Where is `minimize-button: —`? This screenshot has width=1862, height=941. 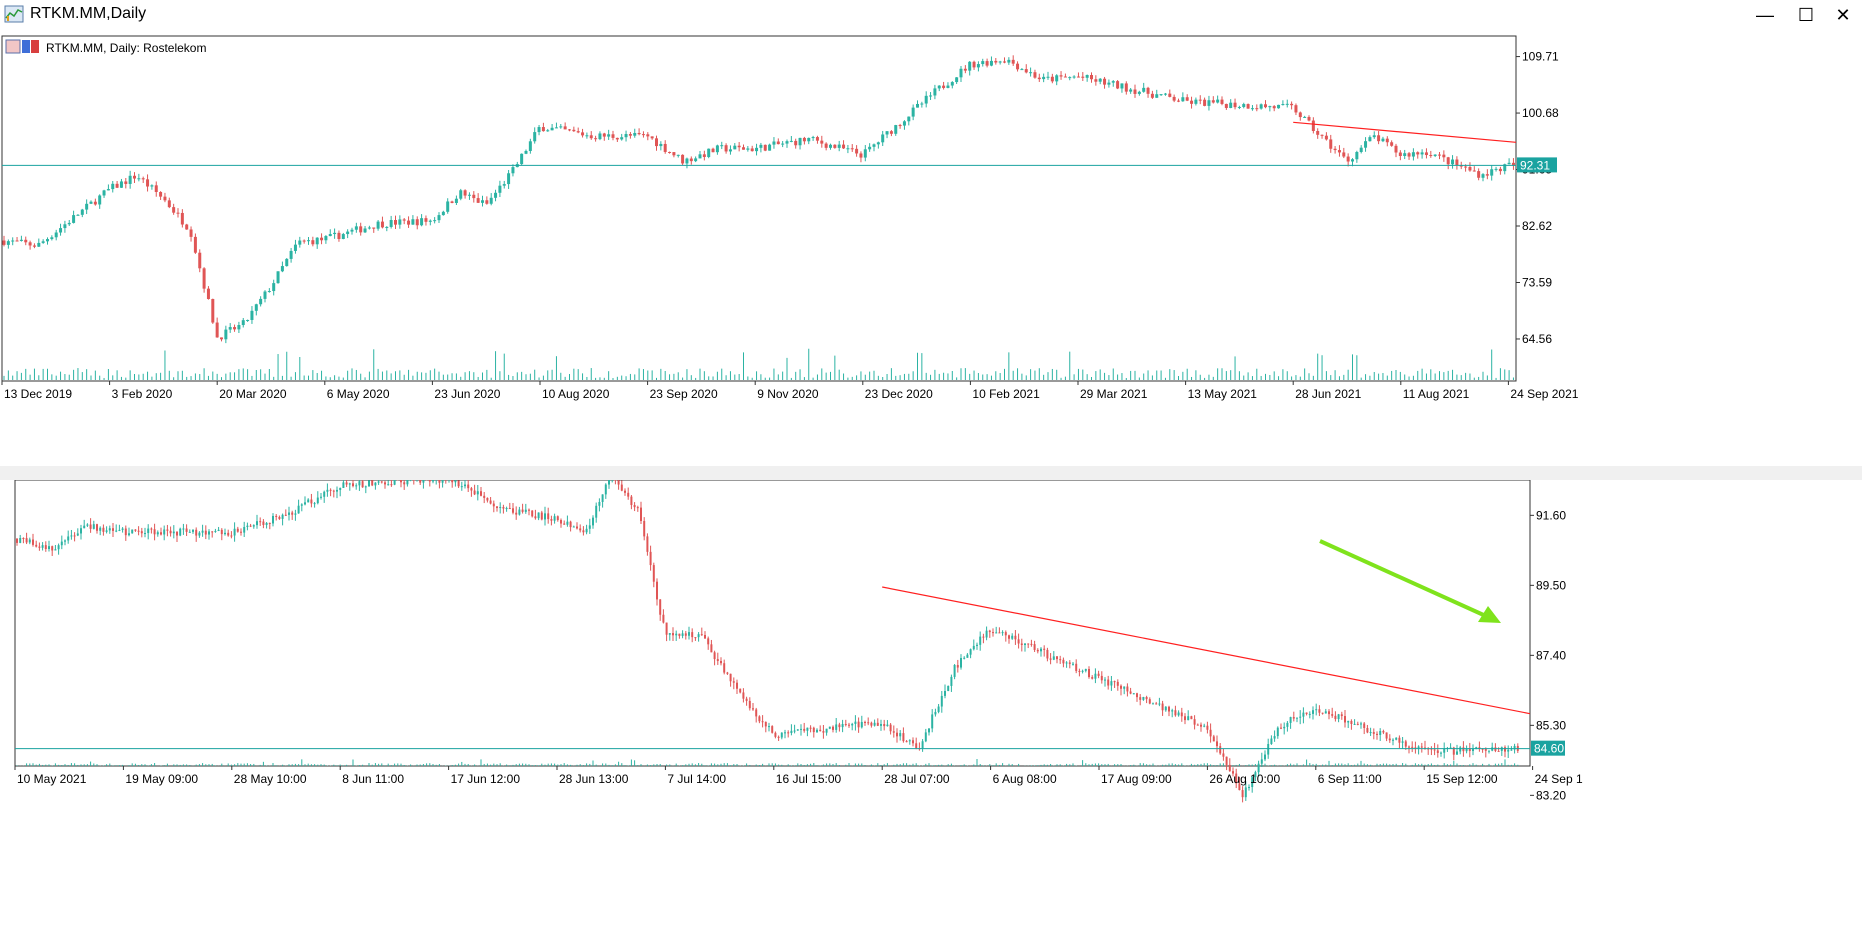 minimize-button: — is located at coordinates (1765, 15).